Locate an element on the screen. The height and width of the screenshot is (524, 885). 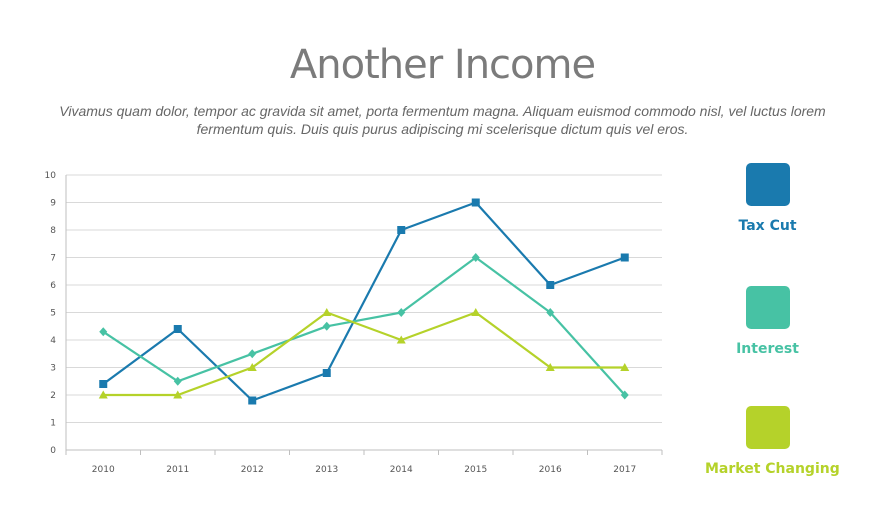
legend-label-tax-cut: Tax Cut is located at coordinates (767, 226).